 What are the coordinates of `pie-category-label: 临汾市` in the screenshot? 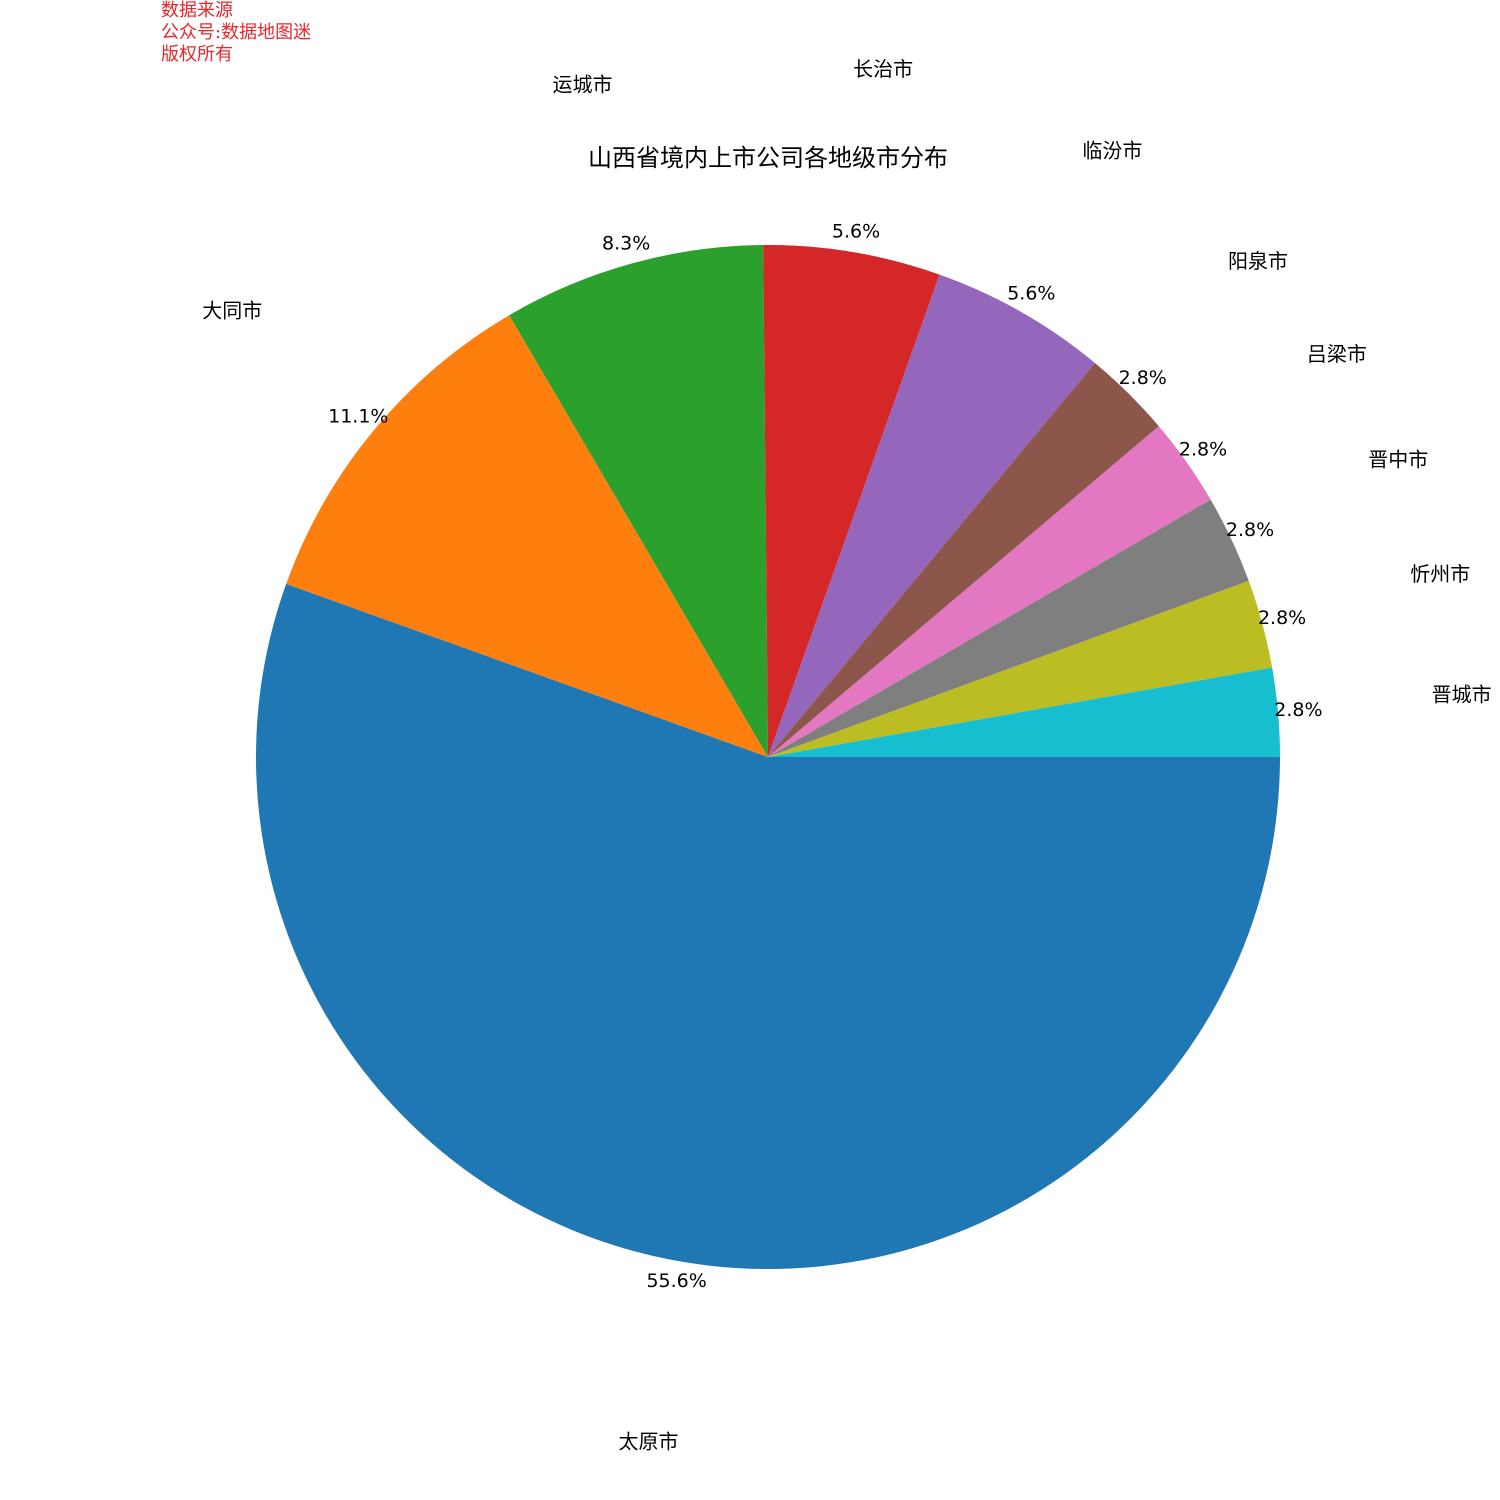 It's located at (1112, 150).